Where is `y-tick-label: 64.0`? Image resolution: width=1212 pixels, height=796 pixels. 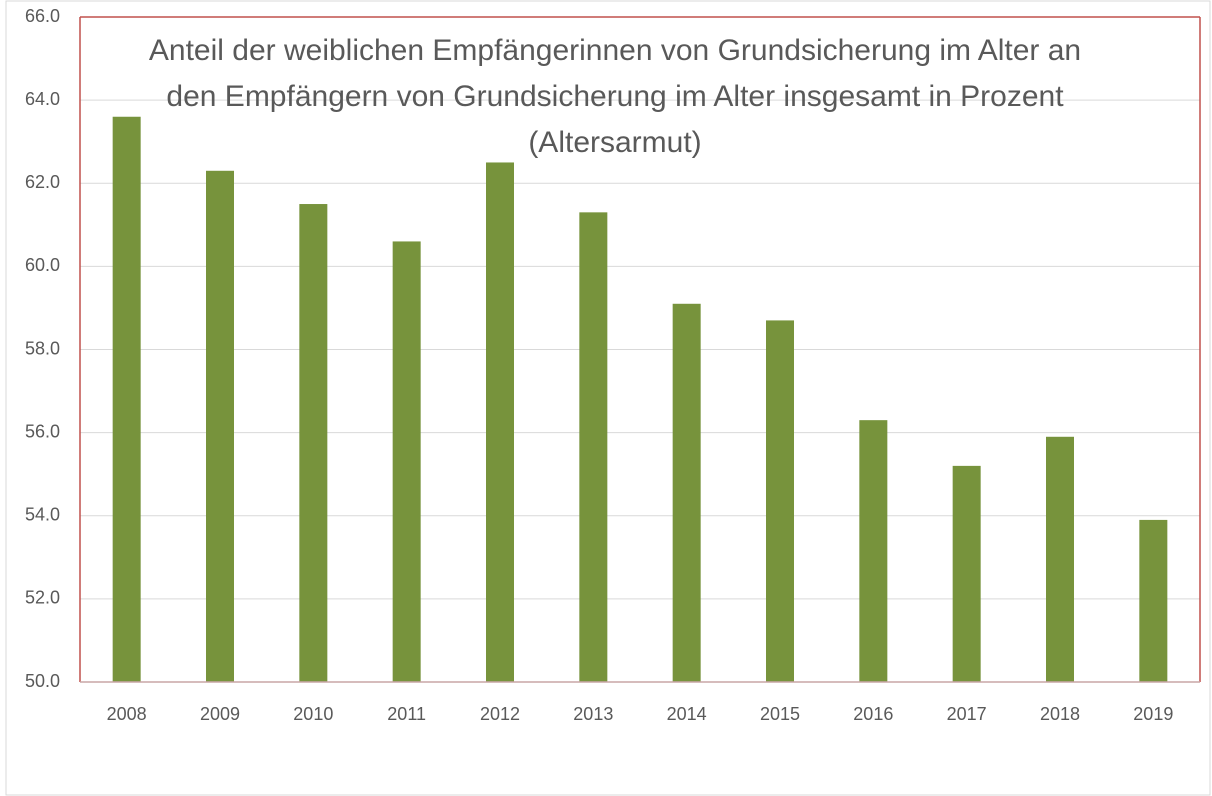
y-tick-label: 64.0 is located at coordinates (42, 99).